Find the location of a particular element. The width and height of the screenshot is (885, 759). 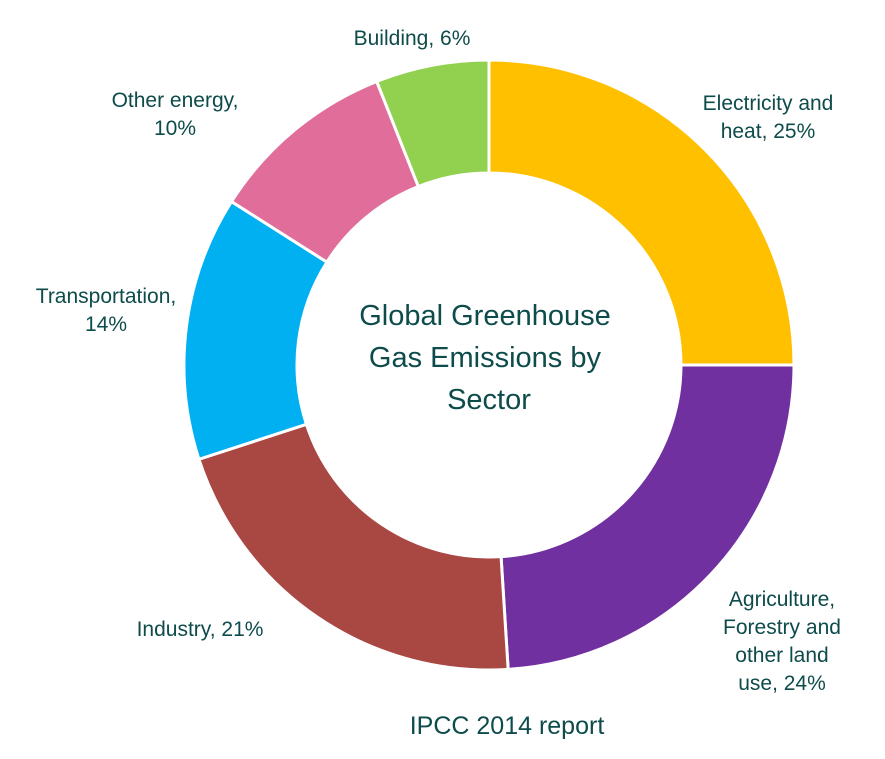

slice-label-5-line-2: 10% is located at coordinates (175, 128).